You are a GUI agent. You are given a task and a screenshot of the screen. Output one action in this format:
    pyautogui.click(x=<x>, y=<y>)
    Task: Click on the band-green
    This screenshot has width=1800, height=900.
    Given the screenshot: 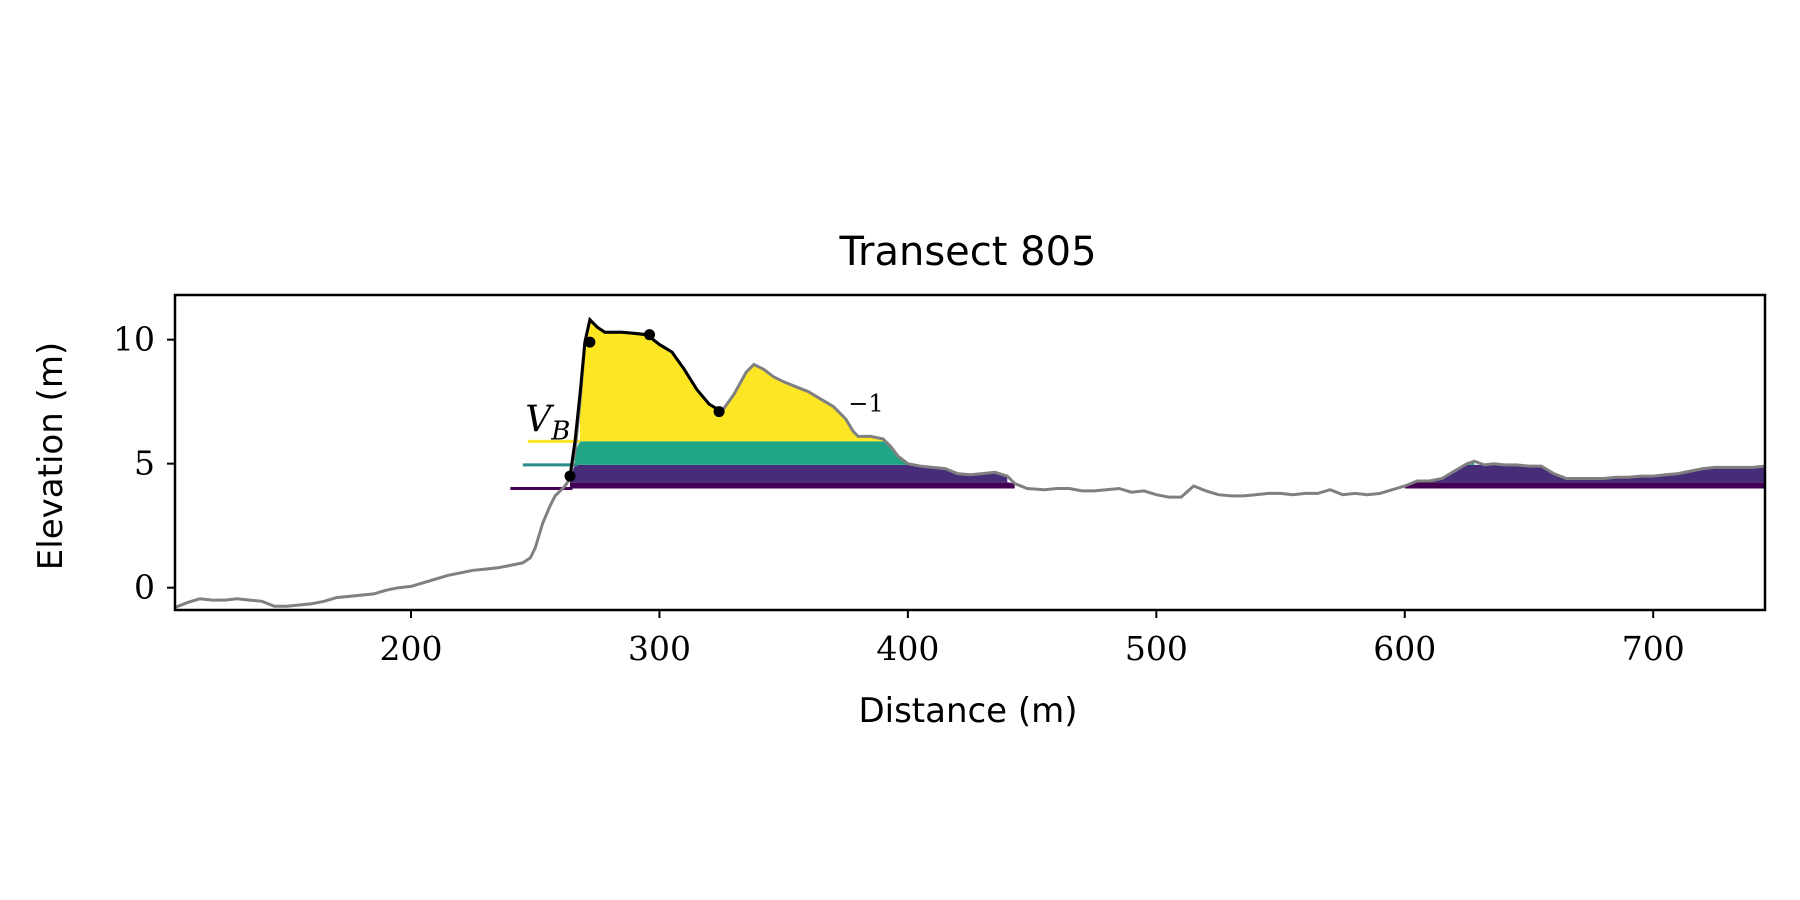 What is the action you would take?
    pyautogui.click(x=741, y=453)
    